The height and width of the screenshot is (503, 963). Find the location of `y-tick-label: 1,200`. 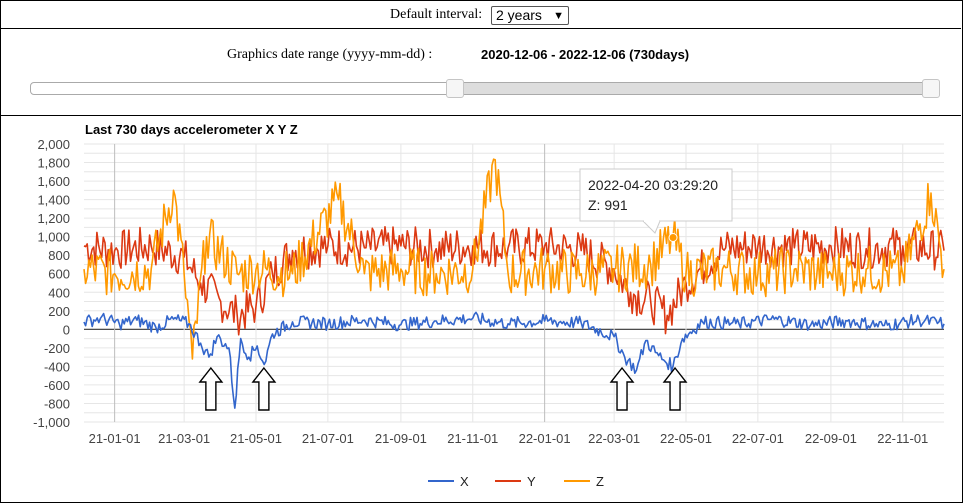

y-tick-label: 1,200 is located at coordinates (53, 218).